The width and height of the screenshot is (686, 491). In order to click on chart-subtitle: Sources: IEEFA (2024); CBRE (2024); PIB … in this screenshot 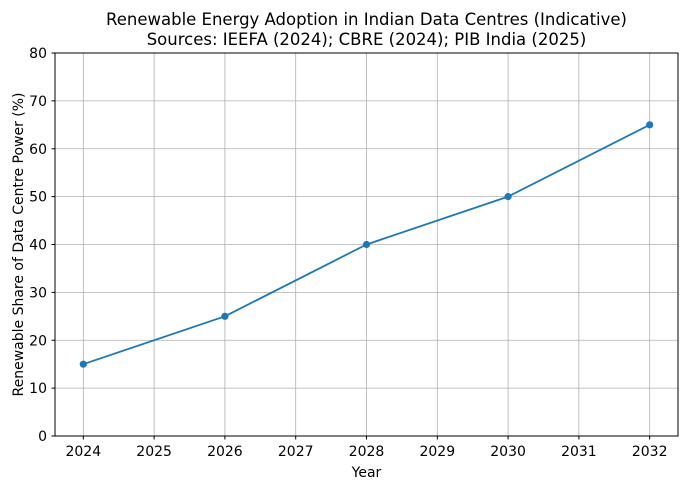, I will do `click(367, 39)`.